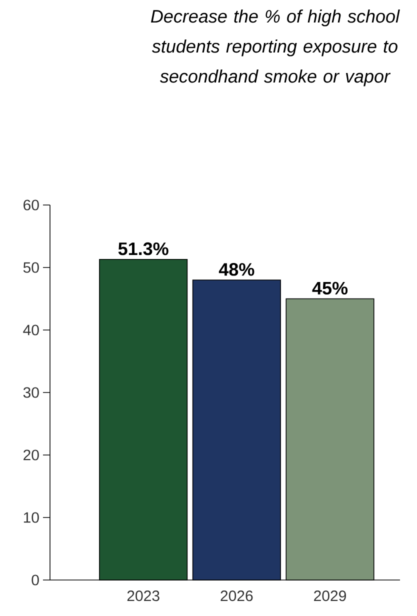  Describe the element at coordinates (31, 455) in the screenshot. I see `y-tick-label: 20` at that location.